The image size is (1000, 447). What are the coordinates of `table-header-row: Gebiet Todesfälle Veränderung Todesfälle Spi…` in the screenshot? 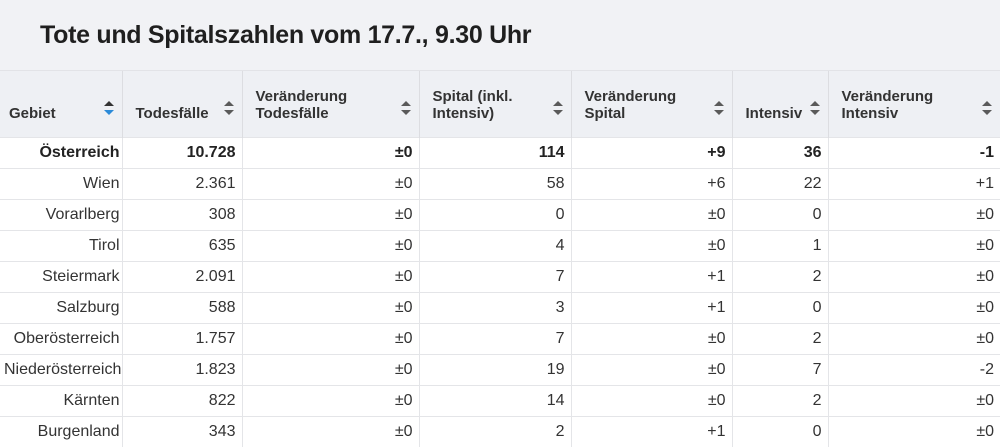 It's located at (500, 104).